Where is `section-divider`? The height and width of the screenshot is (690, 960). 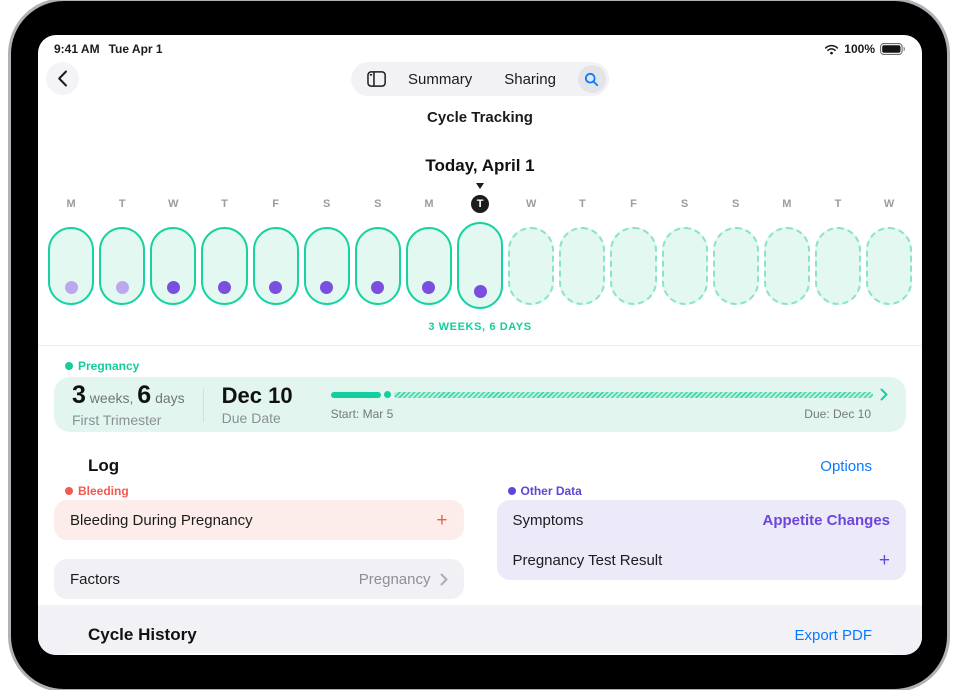
section-divider is located at coordinates (480, 345).